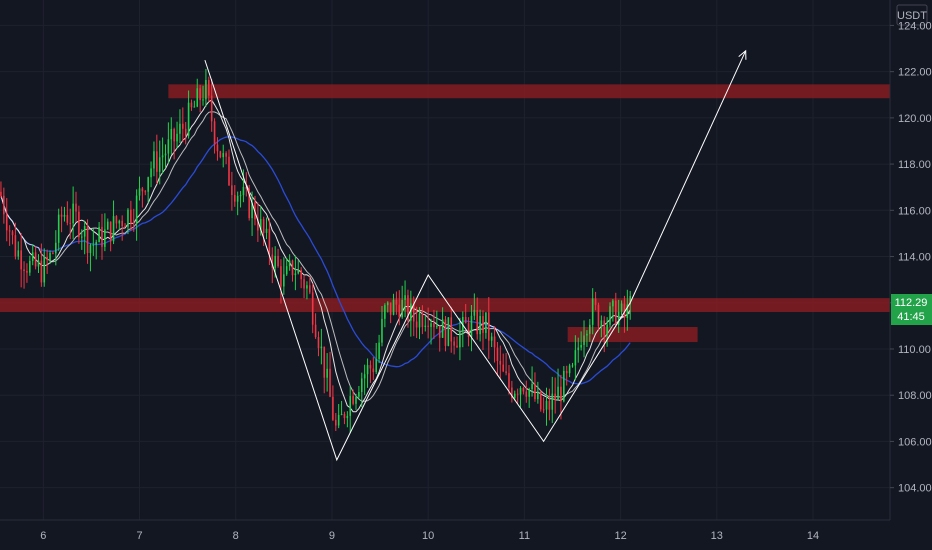 Image resolution: width=932 pixels, height=550 pixels. Describe the element at coordinates (911, 303) in the screenshot. I see `last-price-value: 112.29` at that location.